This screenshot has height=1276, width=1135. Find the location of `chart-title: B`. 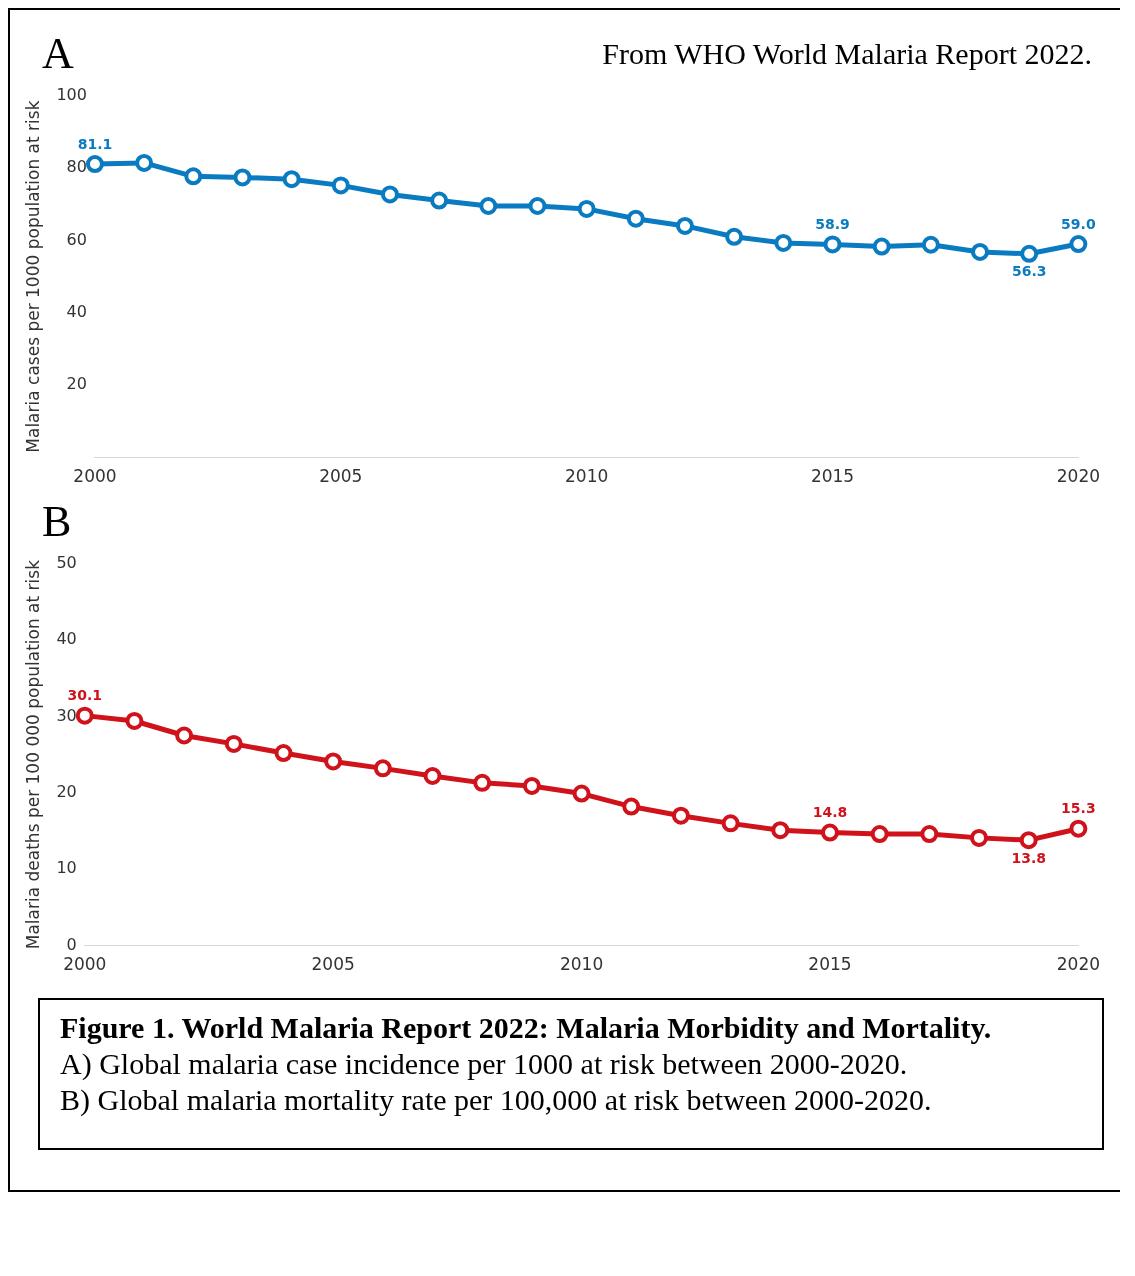

chart-title: B is located at coordinates (57, 521).